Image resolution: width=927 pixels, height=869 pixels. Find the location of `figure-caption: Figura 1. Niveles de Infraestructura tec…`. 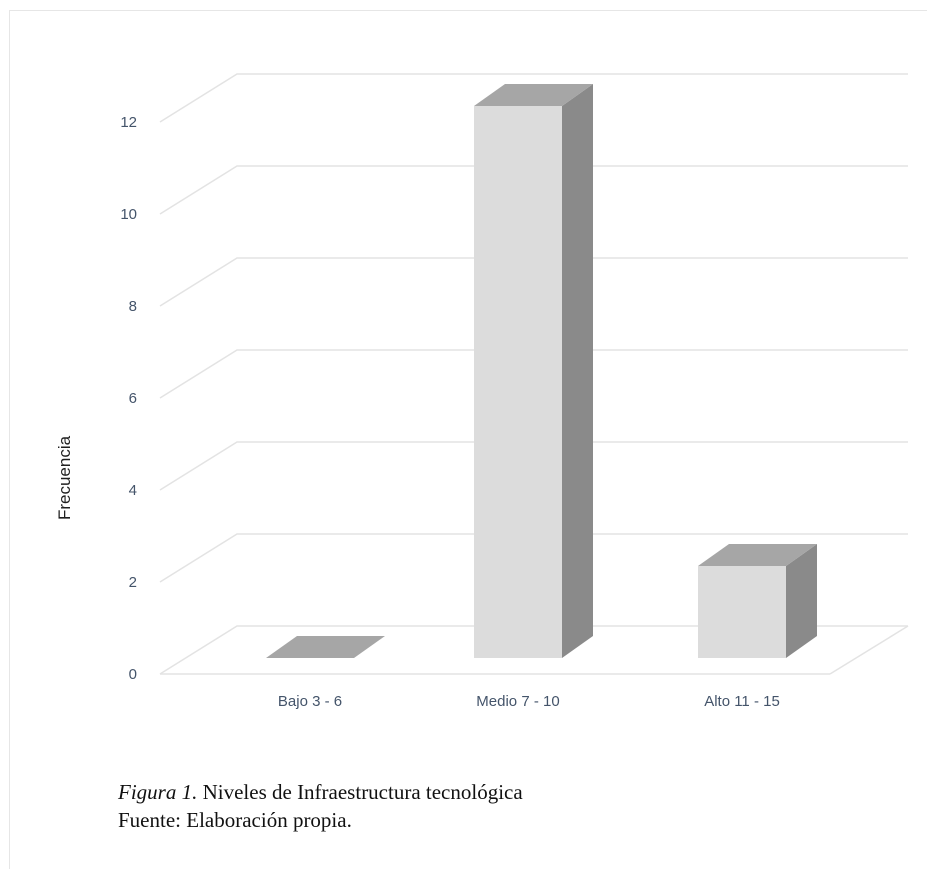

figure-caption: Figura 1. Niveles de Infraestructura tec… is located at coordinates (320, 806).